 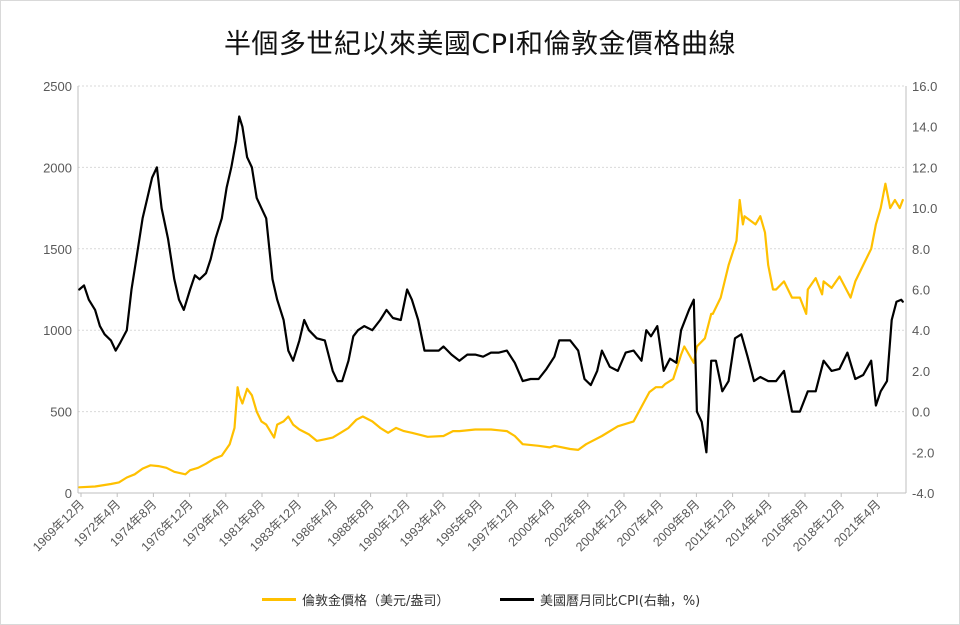 What do you see at coordinates (480, 44) in the screenshot?
I see `chart-title: 半個多世紀以來美國CPI和倫敦金價格曲線` at bounding box center [480, 44].